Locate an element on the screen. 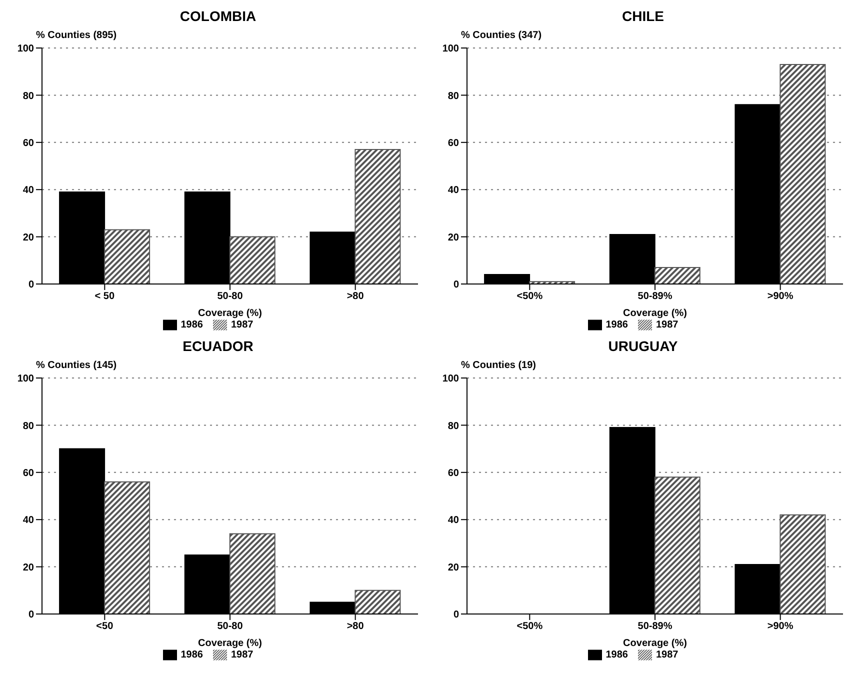 This screenshot has height=680, width=866. y-axis-title: % Counties (145) is located at coordinates (77, 366).